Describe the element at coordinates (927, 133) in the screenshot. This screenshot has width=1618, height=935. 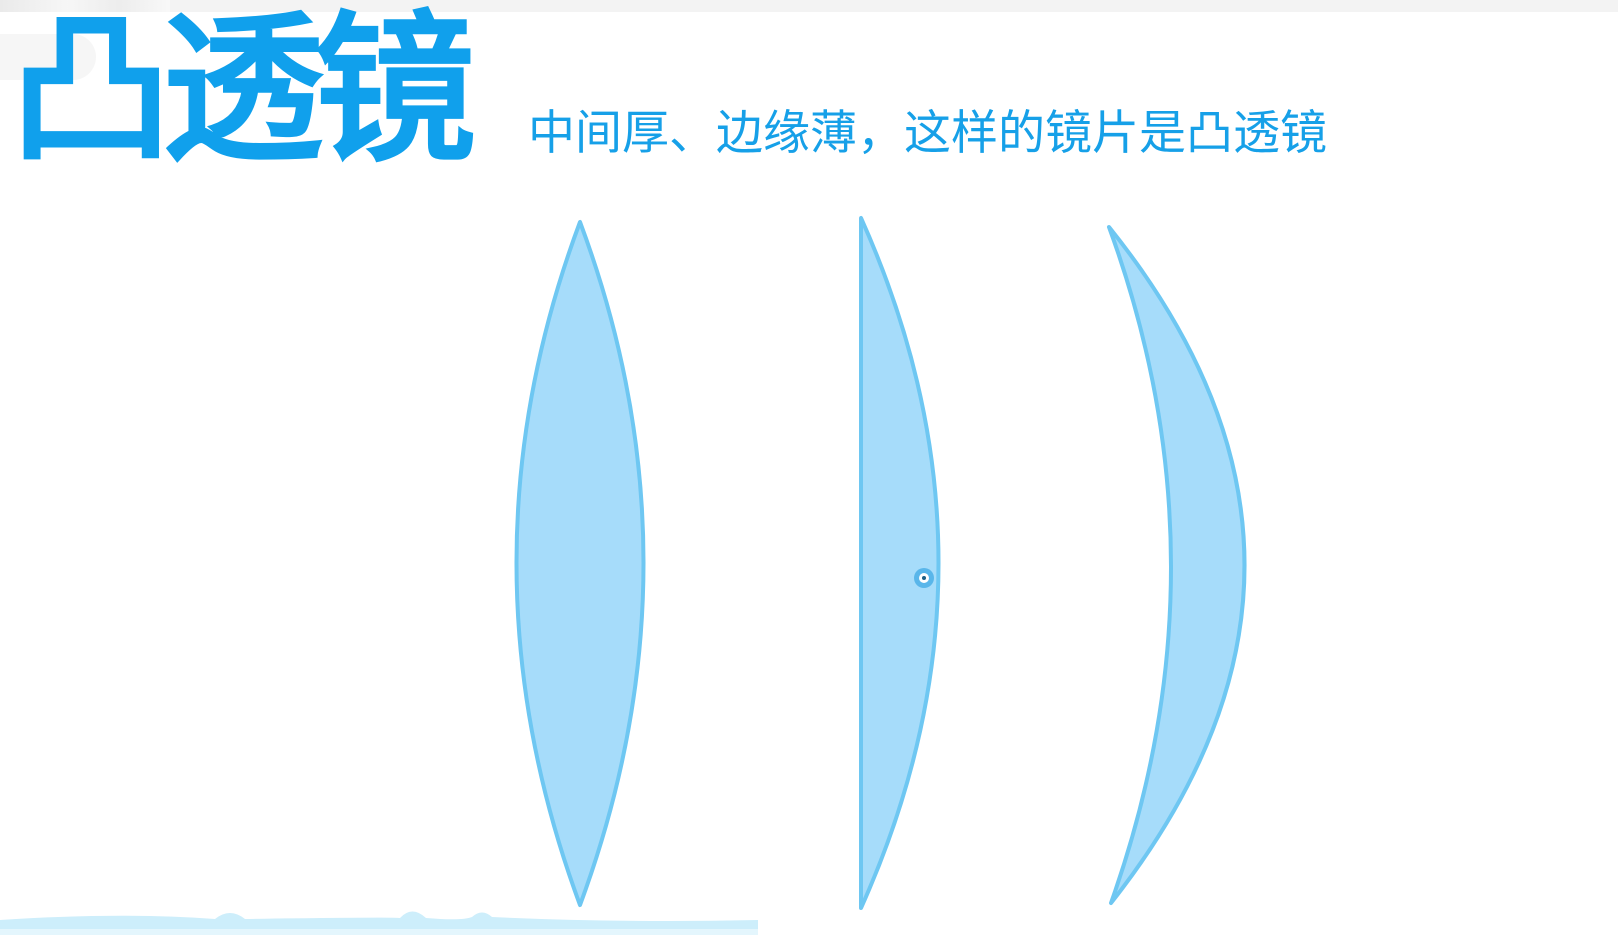
I see `page-subtitle: 中间厚、边缘薄，这样的镜片是凸透镜` at that location.